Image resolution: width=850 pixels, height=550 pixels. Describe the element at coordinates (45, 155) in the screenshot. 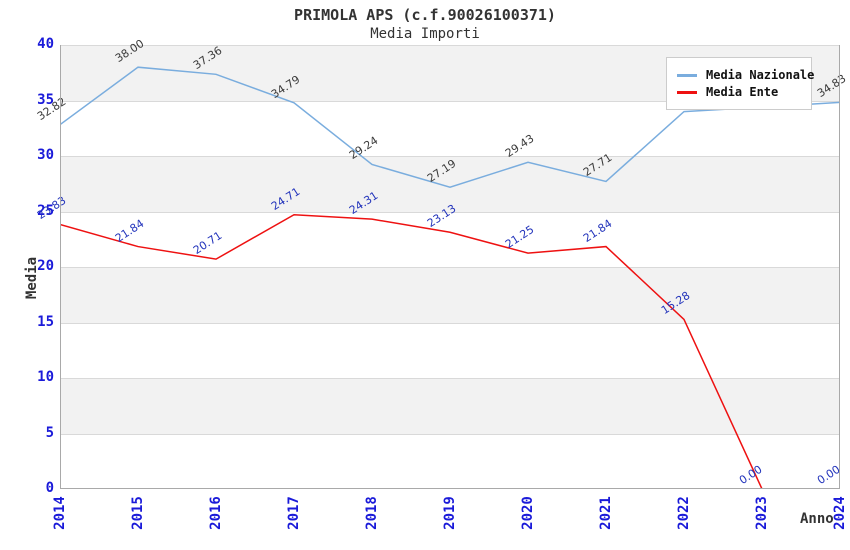

I see `y-tick-label: 30` at that location.